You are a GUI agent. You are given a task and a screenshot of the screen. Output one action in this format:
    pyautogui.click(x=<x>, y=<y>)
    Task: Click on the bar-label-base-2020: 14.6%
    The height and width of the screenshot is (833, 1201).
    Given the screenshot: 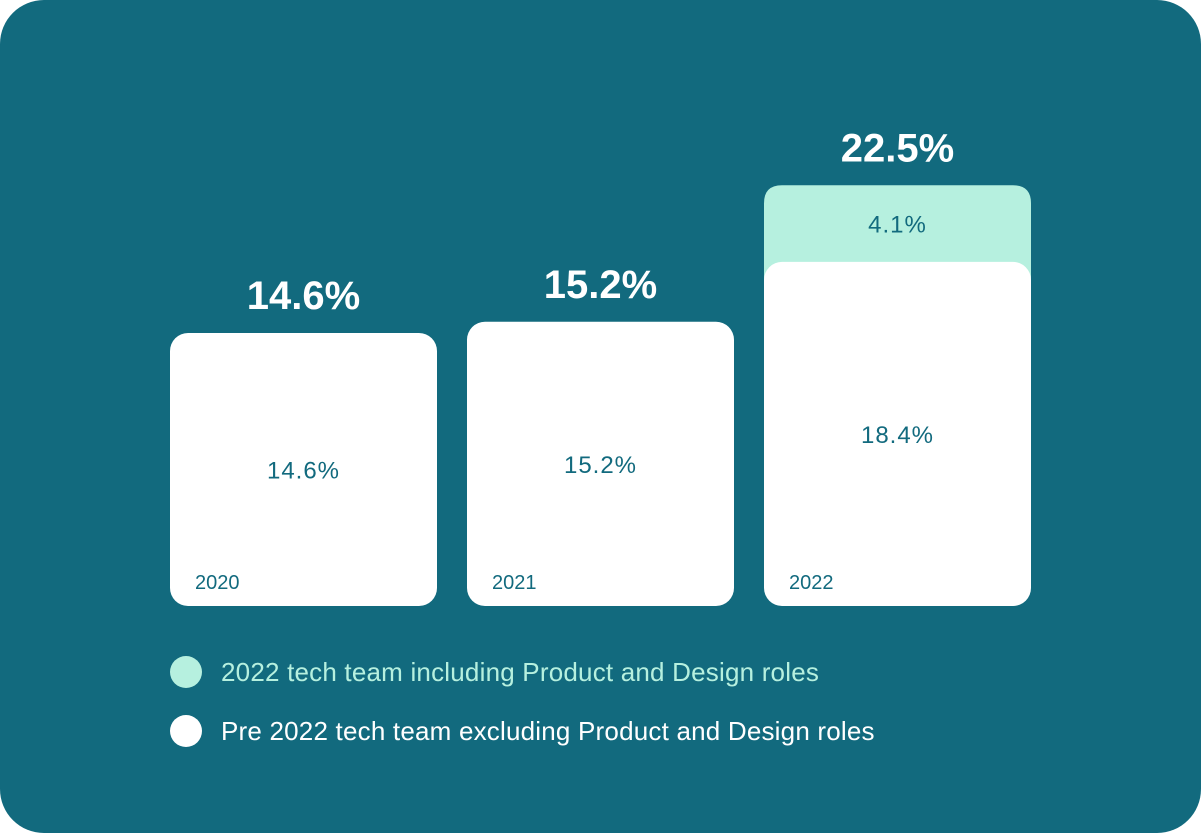 What is the action you would take?
    pyautogui.click(x=303, y=470)
    